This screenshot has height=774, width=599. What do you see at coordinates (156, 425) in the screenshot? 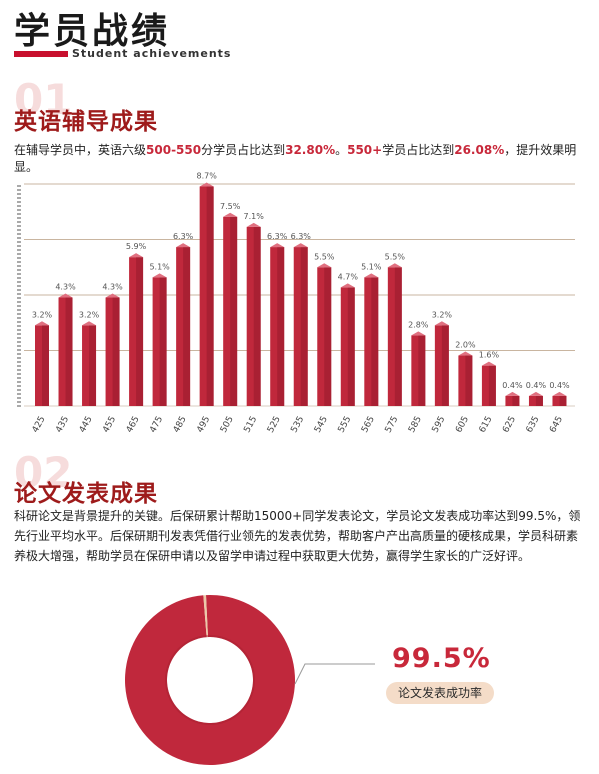
I see `x-tick-label: 475` at bounding box center [156, 425].